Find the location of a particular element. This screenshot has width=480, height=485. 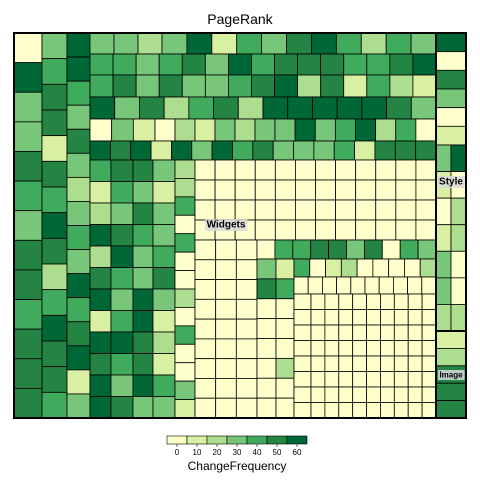

group-label-widgets: Widgets is located at coordinates (226, 225).